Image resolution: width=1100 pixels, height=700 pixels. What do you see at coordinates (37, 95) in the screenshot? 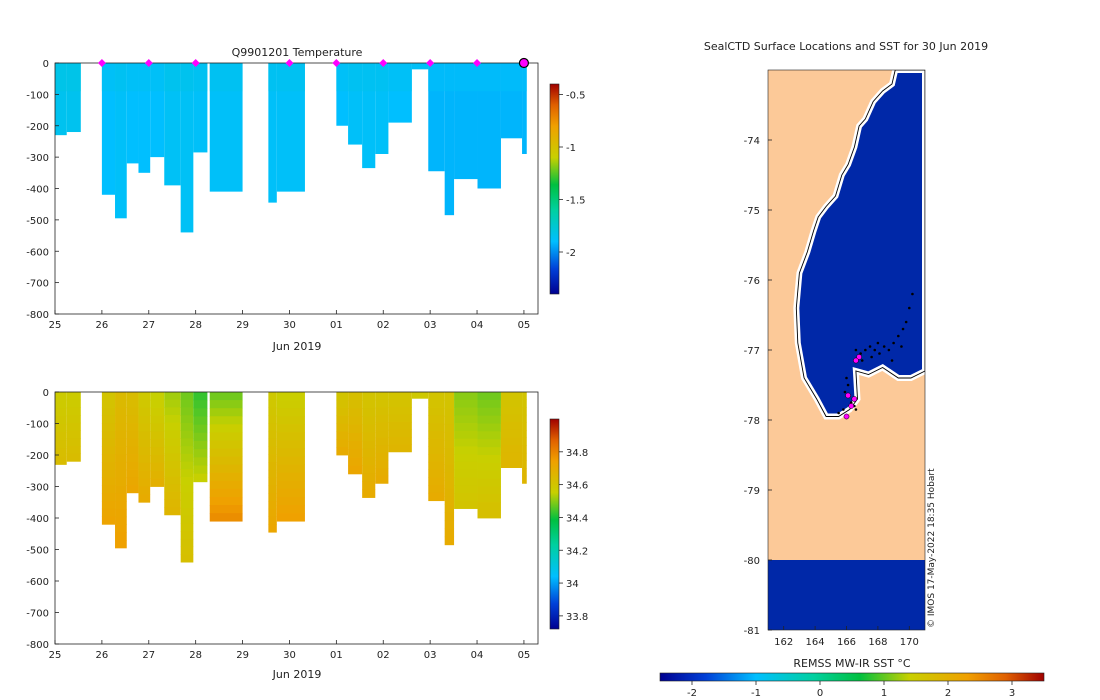
I see `y-tick-label: -100` at bounding box center [37, 95].